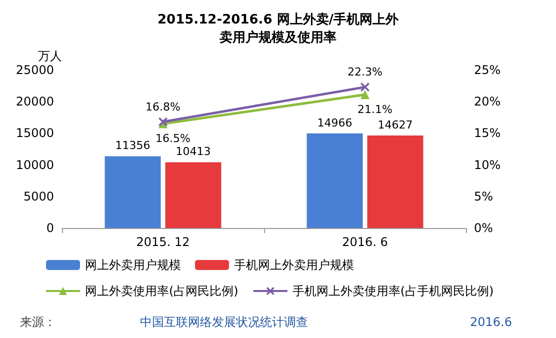 Image resolution: width=556 pixels, height=338 pixels. I want to click on point, so click(365, 87).